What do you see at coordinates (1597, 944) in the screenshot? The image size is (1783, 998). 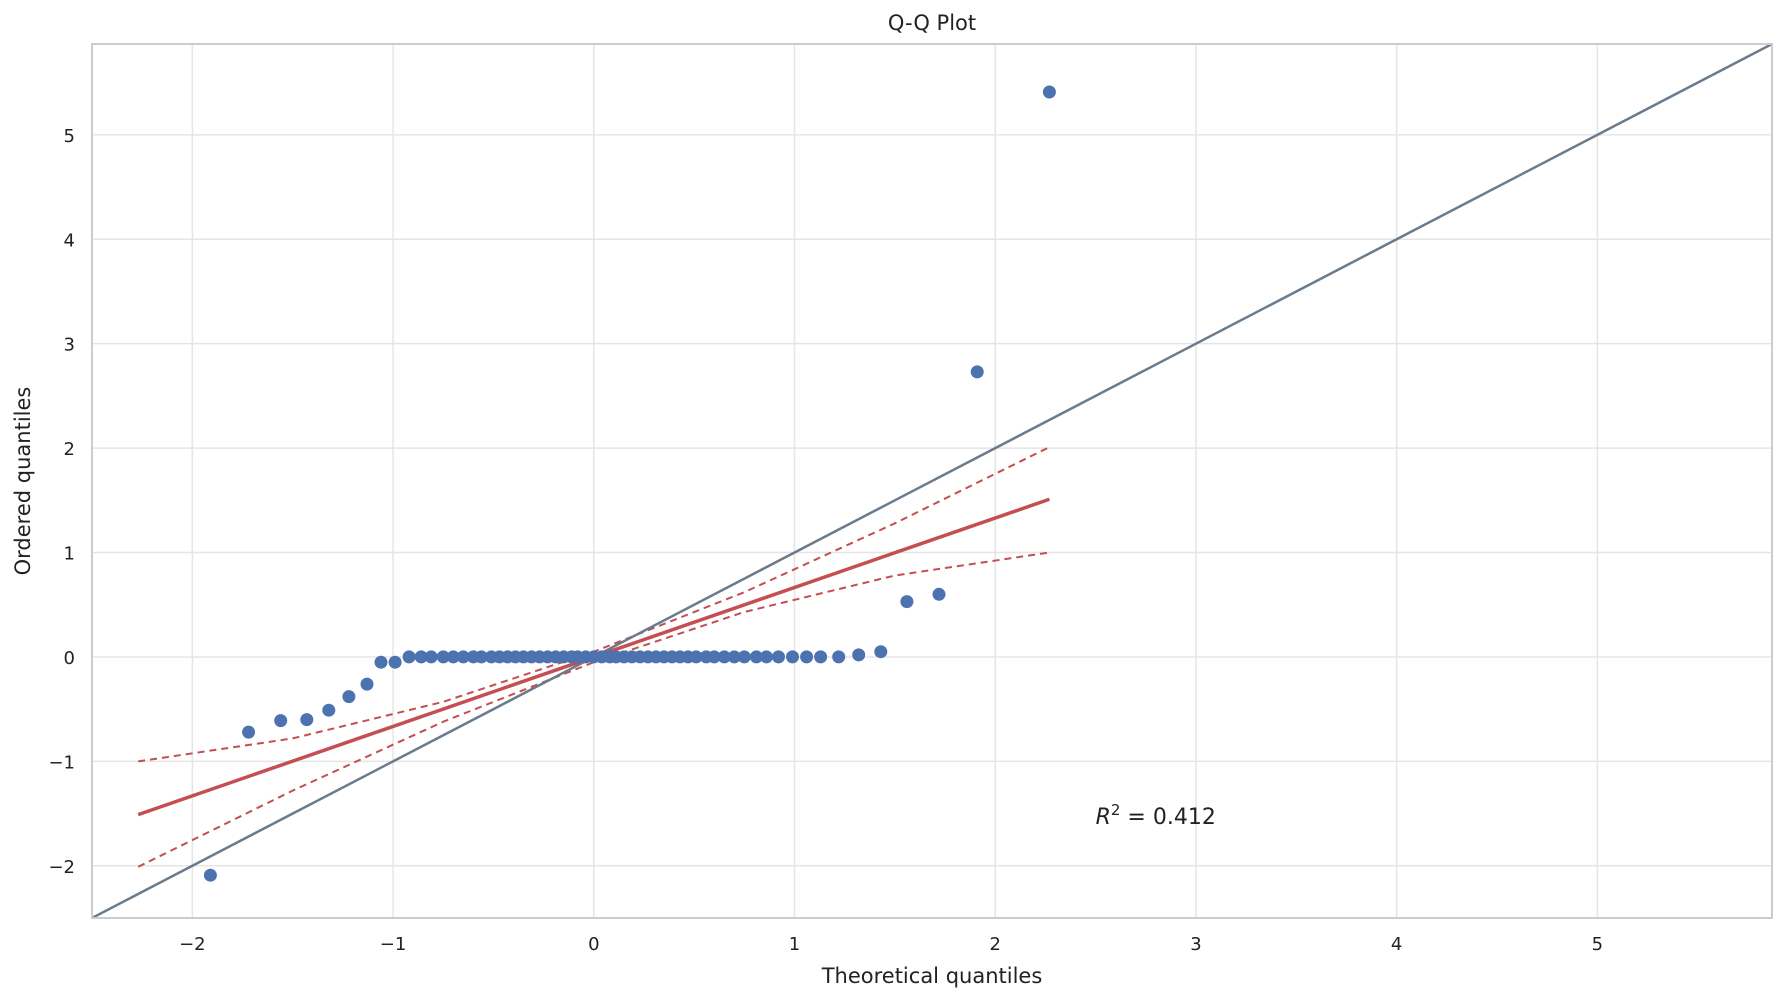 I see `x-tick-label-7: 5` at bounding box center [1597, 944].